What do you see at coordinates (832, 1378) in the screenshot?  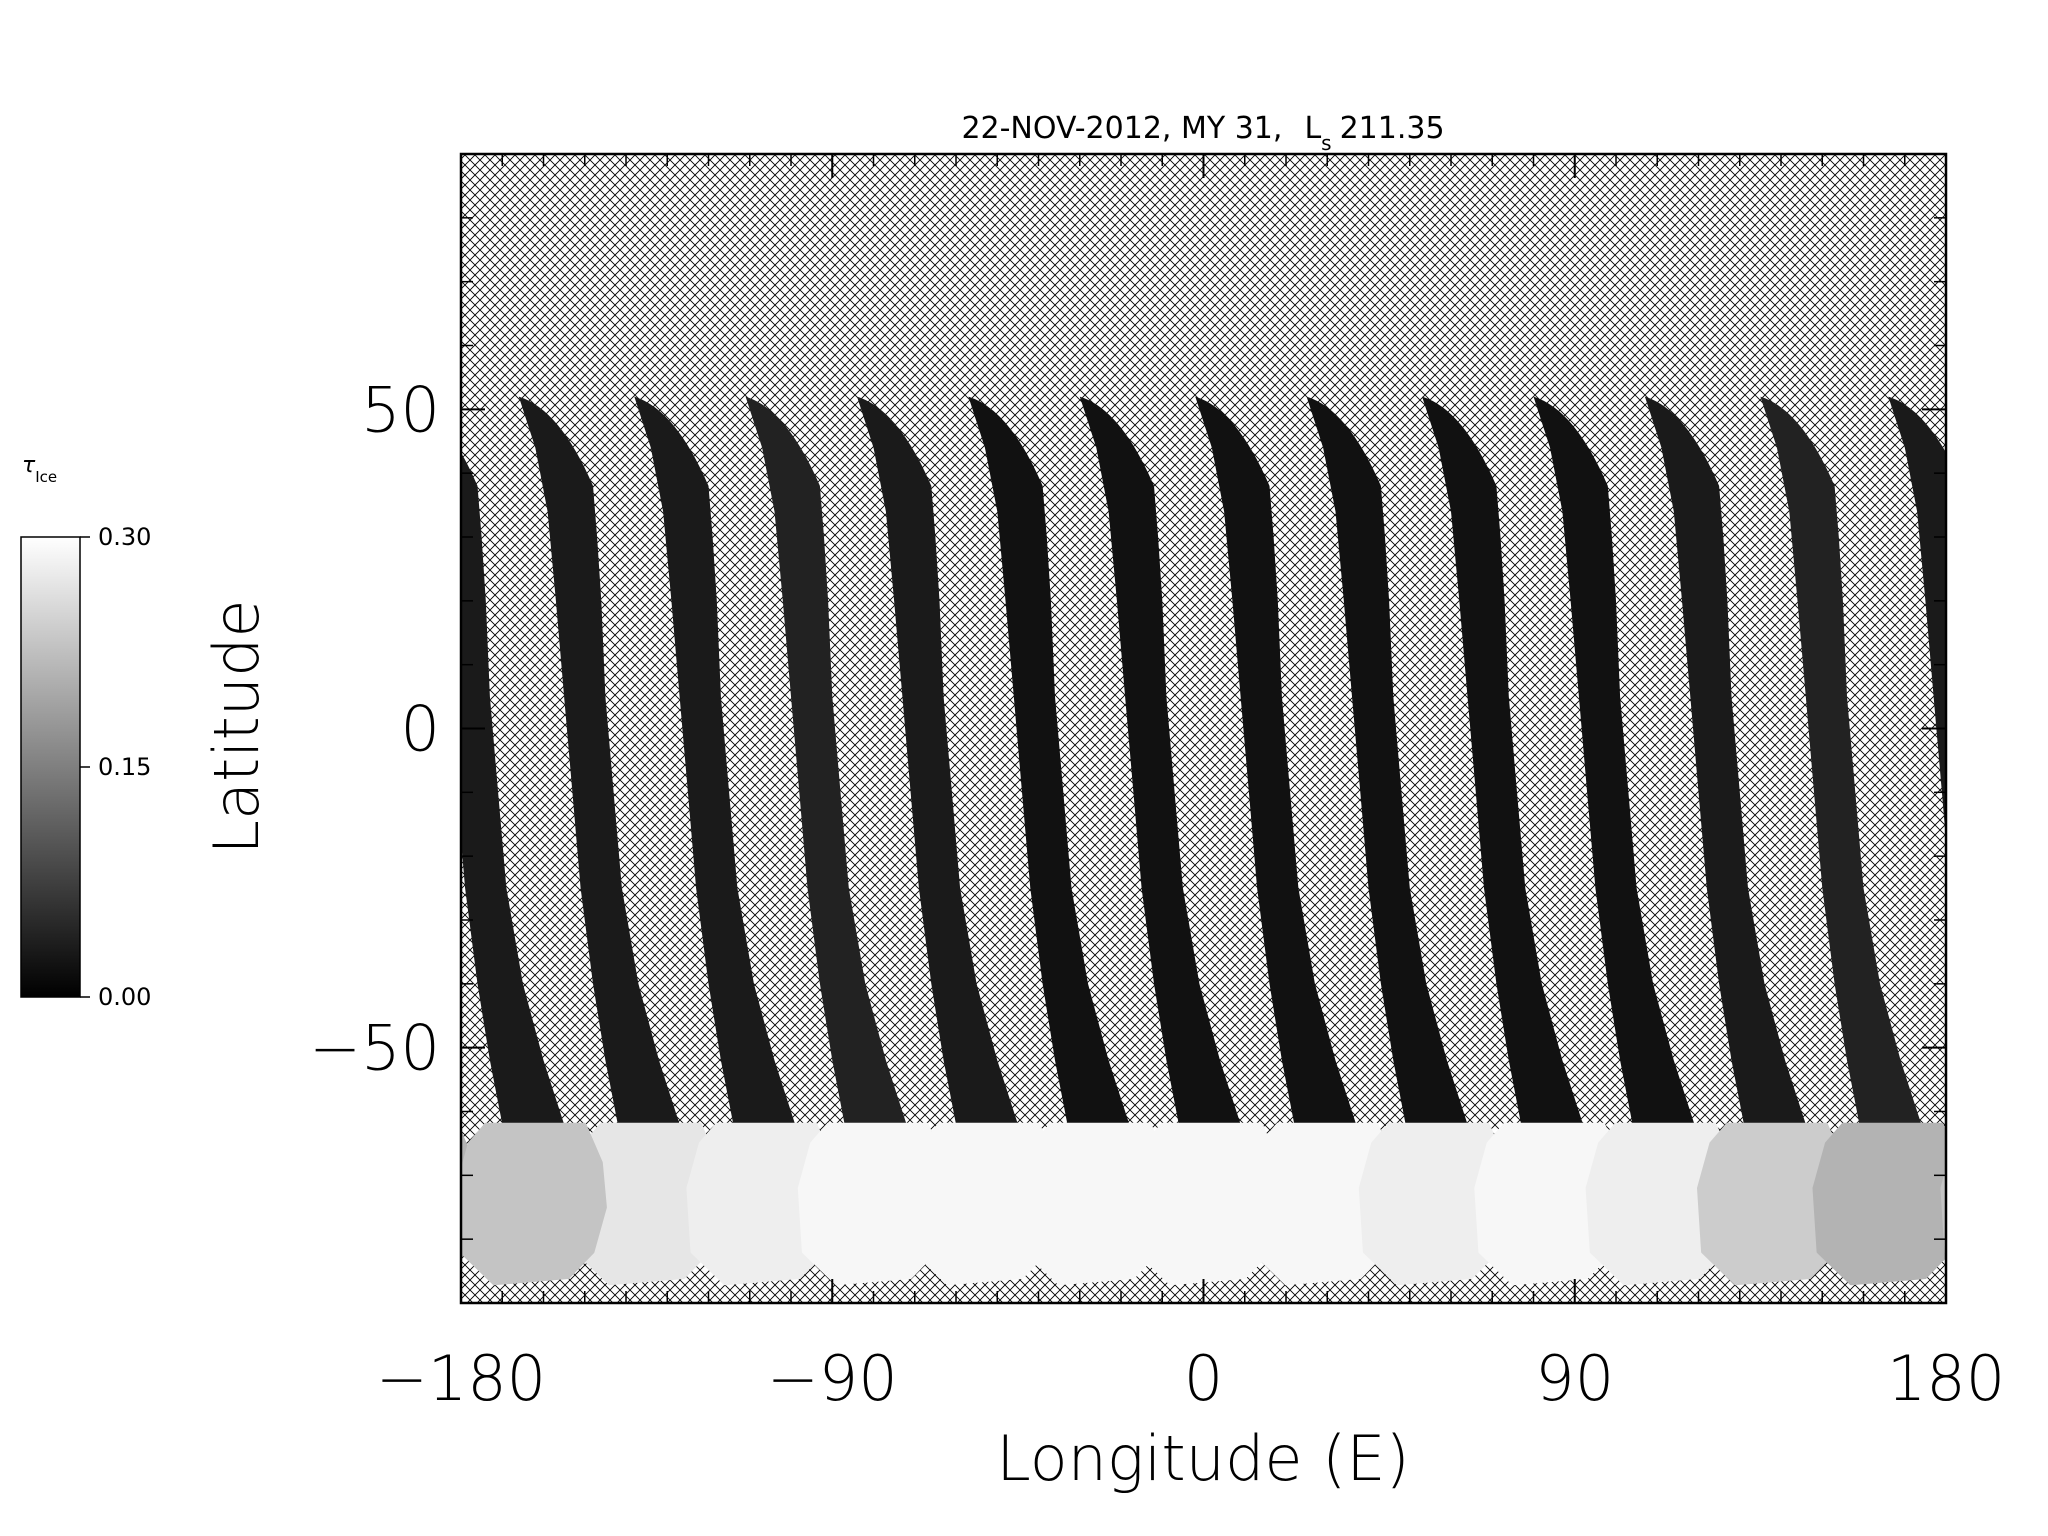 I see `x-tick-label: −90` at bounding box center [832, 1378].